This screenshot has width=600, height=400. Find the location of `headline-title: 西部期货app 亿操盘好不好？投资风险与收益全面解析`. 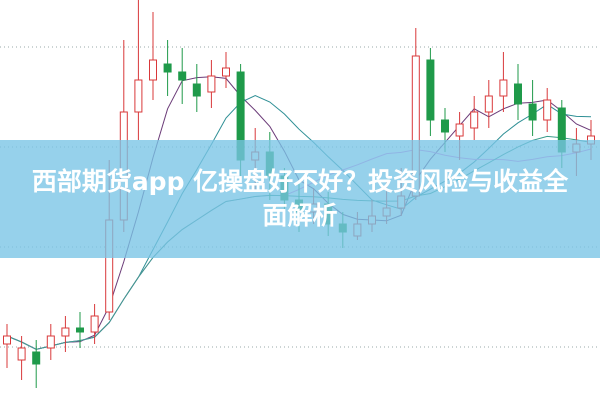

headline-title: 西部期货app 亿操盘好不好？投资风险与收益全面解析 is located at coordinates (300, 198).